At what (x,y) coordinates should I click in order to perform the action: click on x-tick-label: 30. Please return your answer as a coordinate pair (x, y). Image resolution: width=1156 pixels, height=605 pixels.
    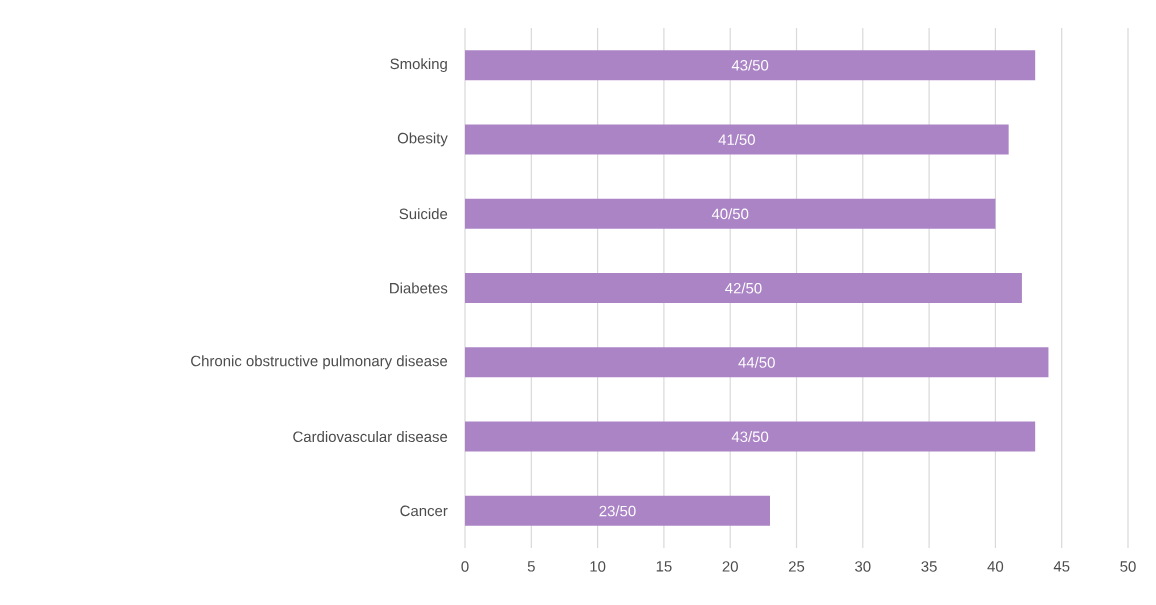
    Looking at the image, I should click on (863, 566).